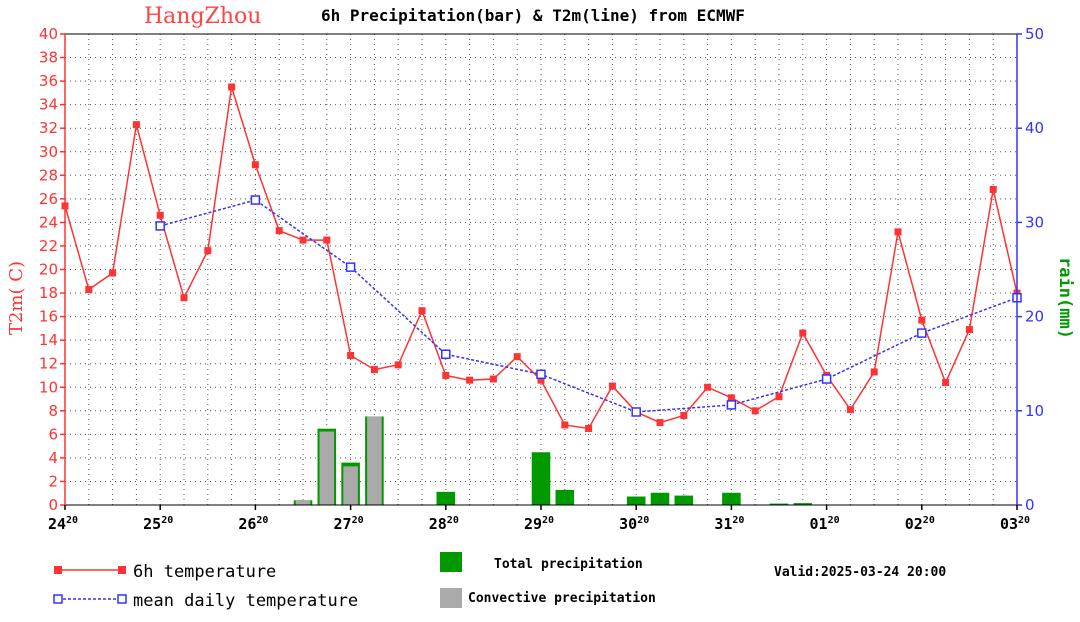 This screenshot has height=622, width=1080. What do you see at coordinates (553, 460) in the screenshot?
I see `precipitation-bars` at bounding box center [553, 460].